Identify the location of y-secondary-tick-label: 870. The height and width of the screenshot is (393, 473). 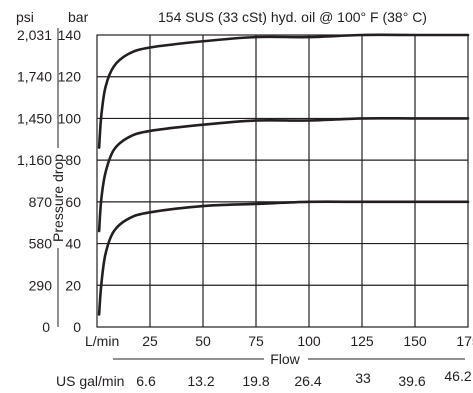
(41, 202).